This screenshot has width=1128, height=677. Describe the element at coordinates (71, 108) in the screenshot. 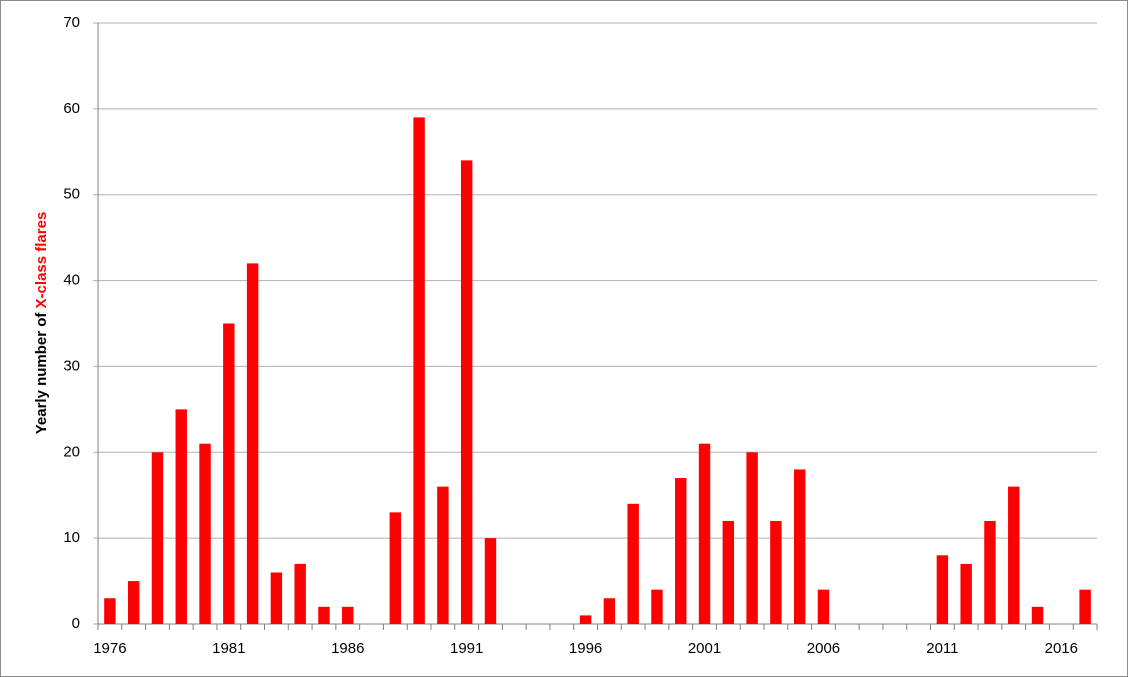

I see `y-tick-label: 60` at that location.